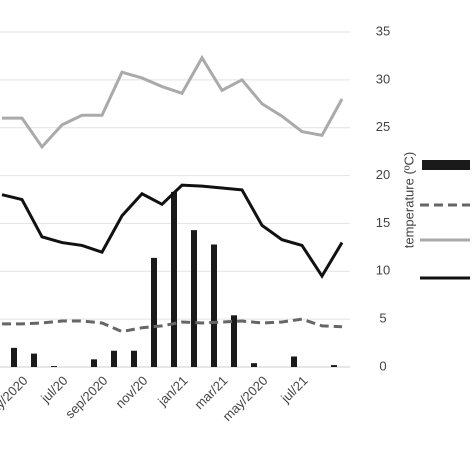 The width and height of the screenshot is (474, 474). I want to click on y-axis-label: temperature (ºC), so click(408, 200).